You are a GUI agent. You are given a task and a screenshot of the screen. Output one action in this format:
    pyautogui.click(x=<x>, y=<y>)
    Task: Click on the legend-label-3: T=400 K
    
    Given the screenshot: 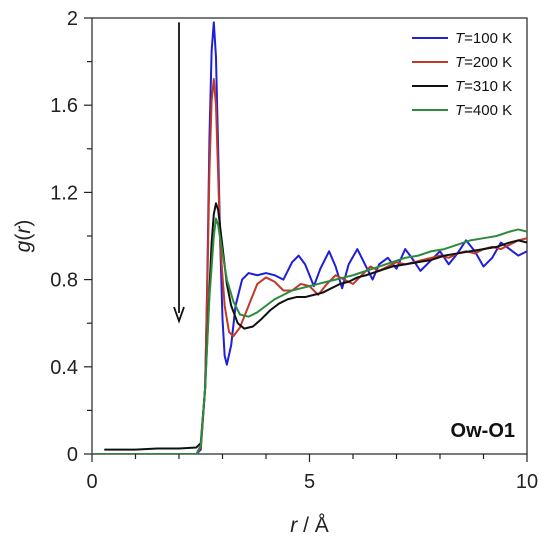 What is the action you would take?
    pyautogui.click(x=483, y=110)
    